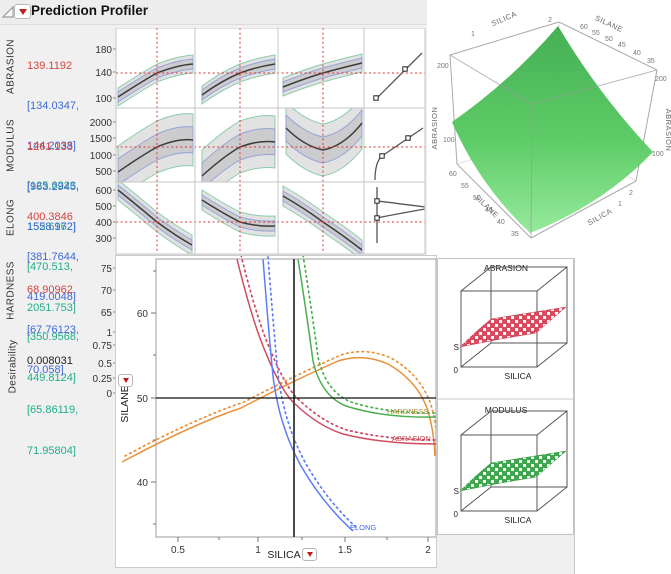  Describe the element at coordinates (345, 550) in the screenshot. I see `svg-text: 1.5` at that location.